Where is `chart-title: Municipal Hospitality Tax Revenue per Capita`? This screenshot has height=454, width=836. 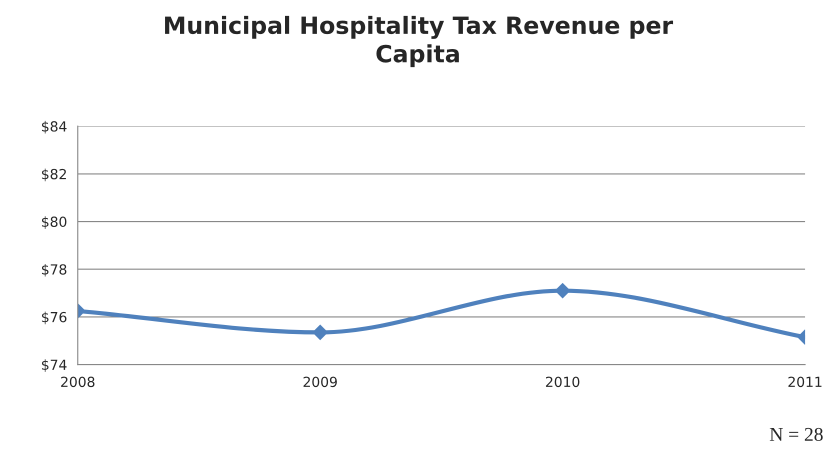
chart-title: Municipal Hospitality Tax Revenue per Capita is located at coordinates (419, 42).